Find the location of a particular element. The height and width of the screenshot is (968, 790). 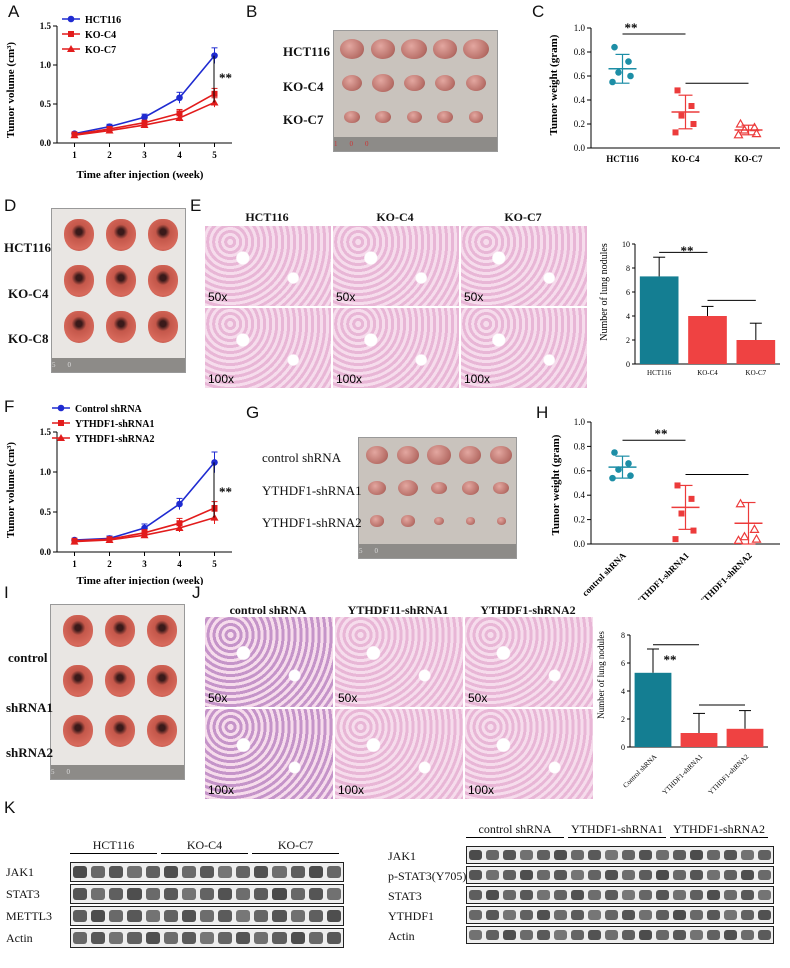

panel-a-ylabel: Tumor volume (cm³) is located at coordinates (11, 90).